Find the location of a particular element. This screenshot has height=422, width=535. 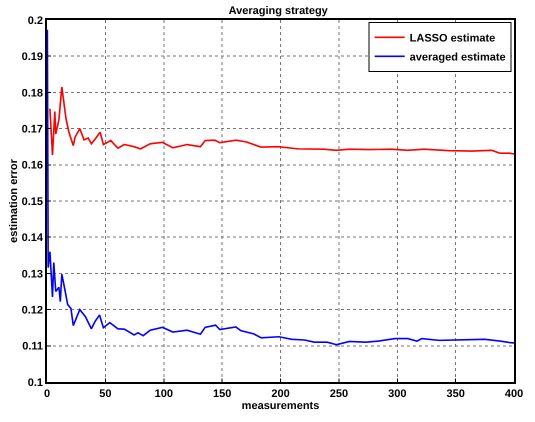

x-tick-label: 350 is located at coordinates (455, 394).